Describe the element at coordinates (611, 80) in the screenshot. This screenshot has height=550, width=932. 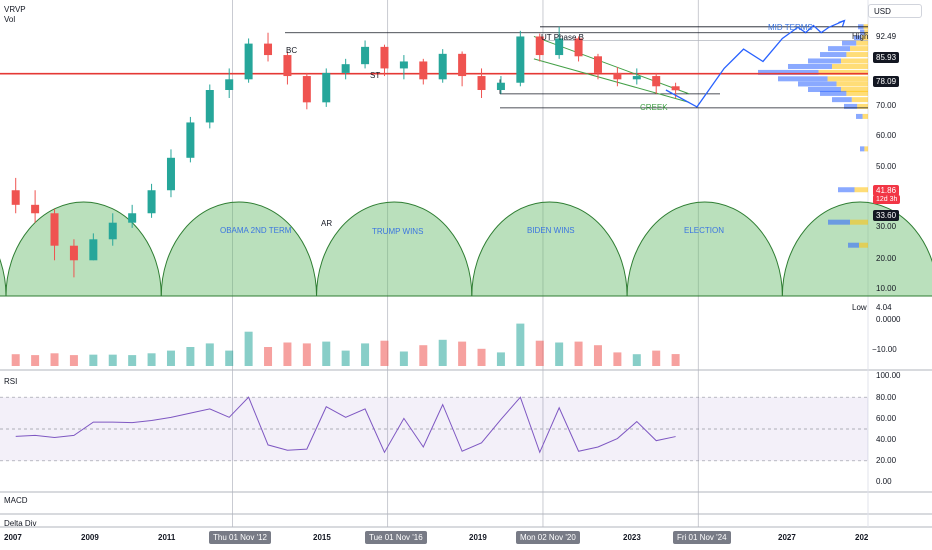
I see `creek-line-bottom` at that location.